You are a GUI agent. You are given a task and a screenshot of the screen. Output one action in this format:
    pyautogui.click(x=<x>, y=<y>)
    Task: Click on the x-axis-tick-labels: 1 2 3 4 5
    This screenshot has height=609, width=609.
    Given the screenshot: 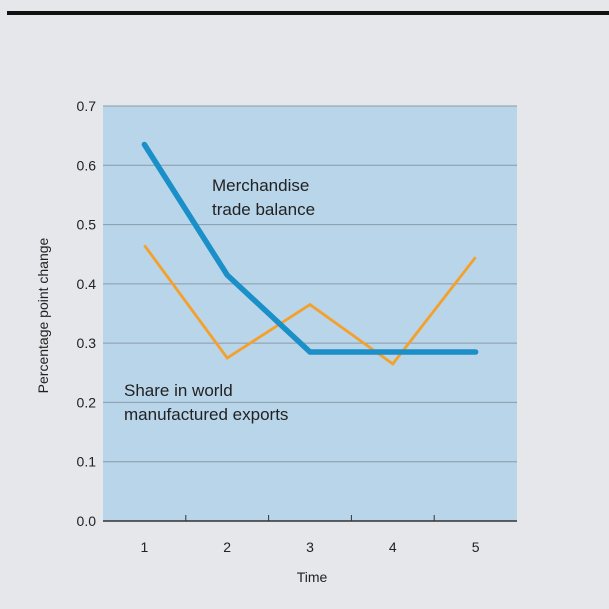 What is the action you would take?
    pyautogui.click(x=310, y=547)
    